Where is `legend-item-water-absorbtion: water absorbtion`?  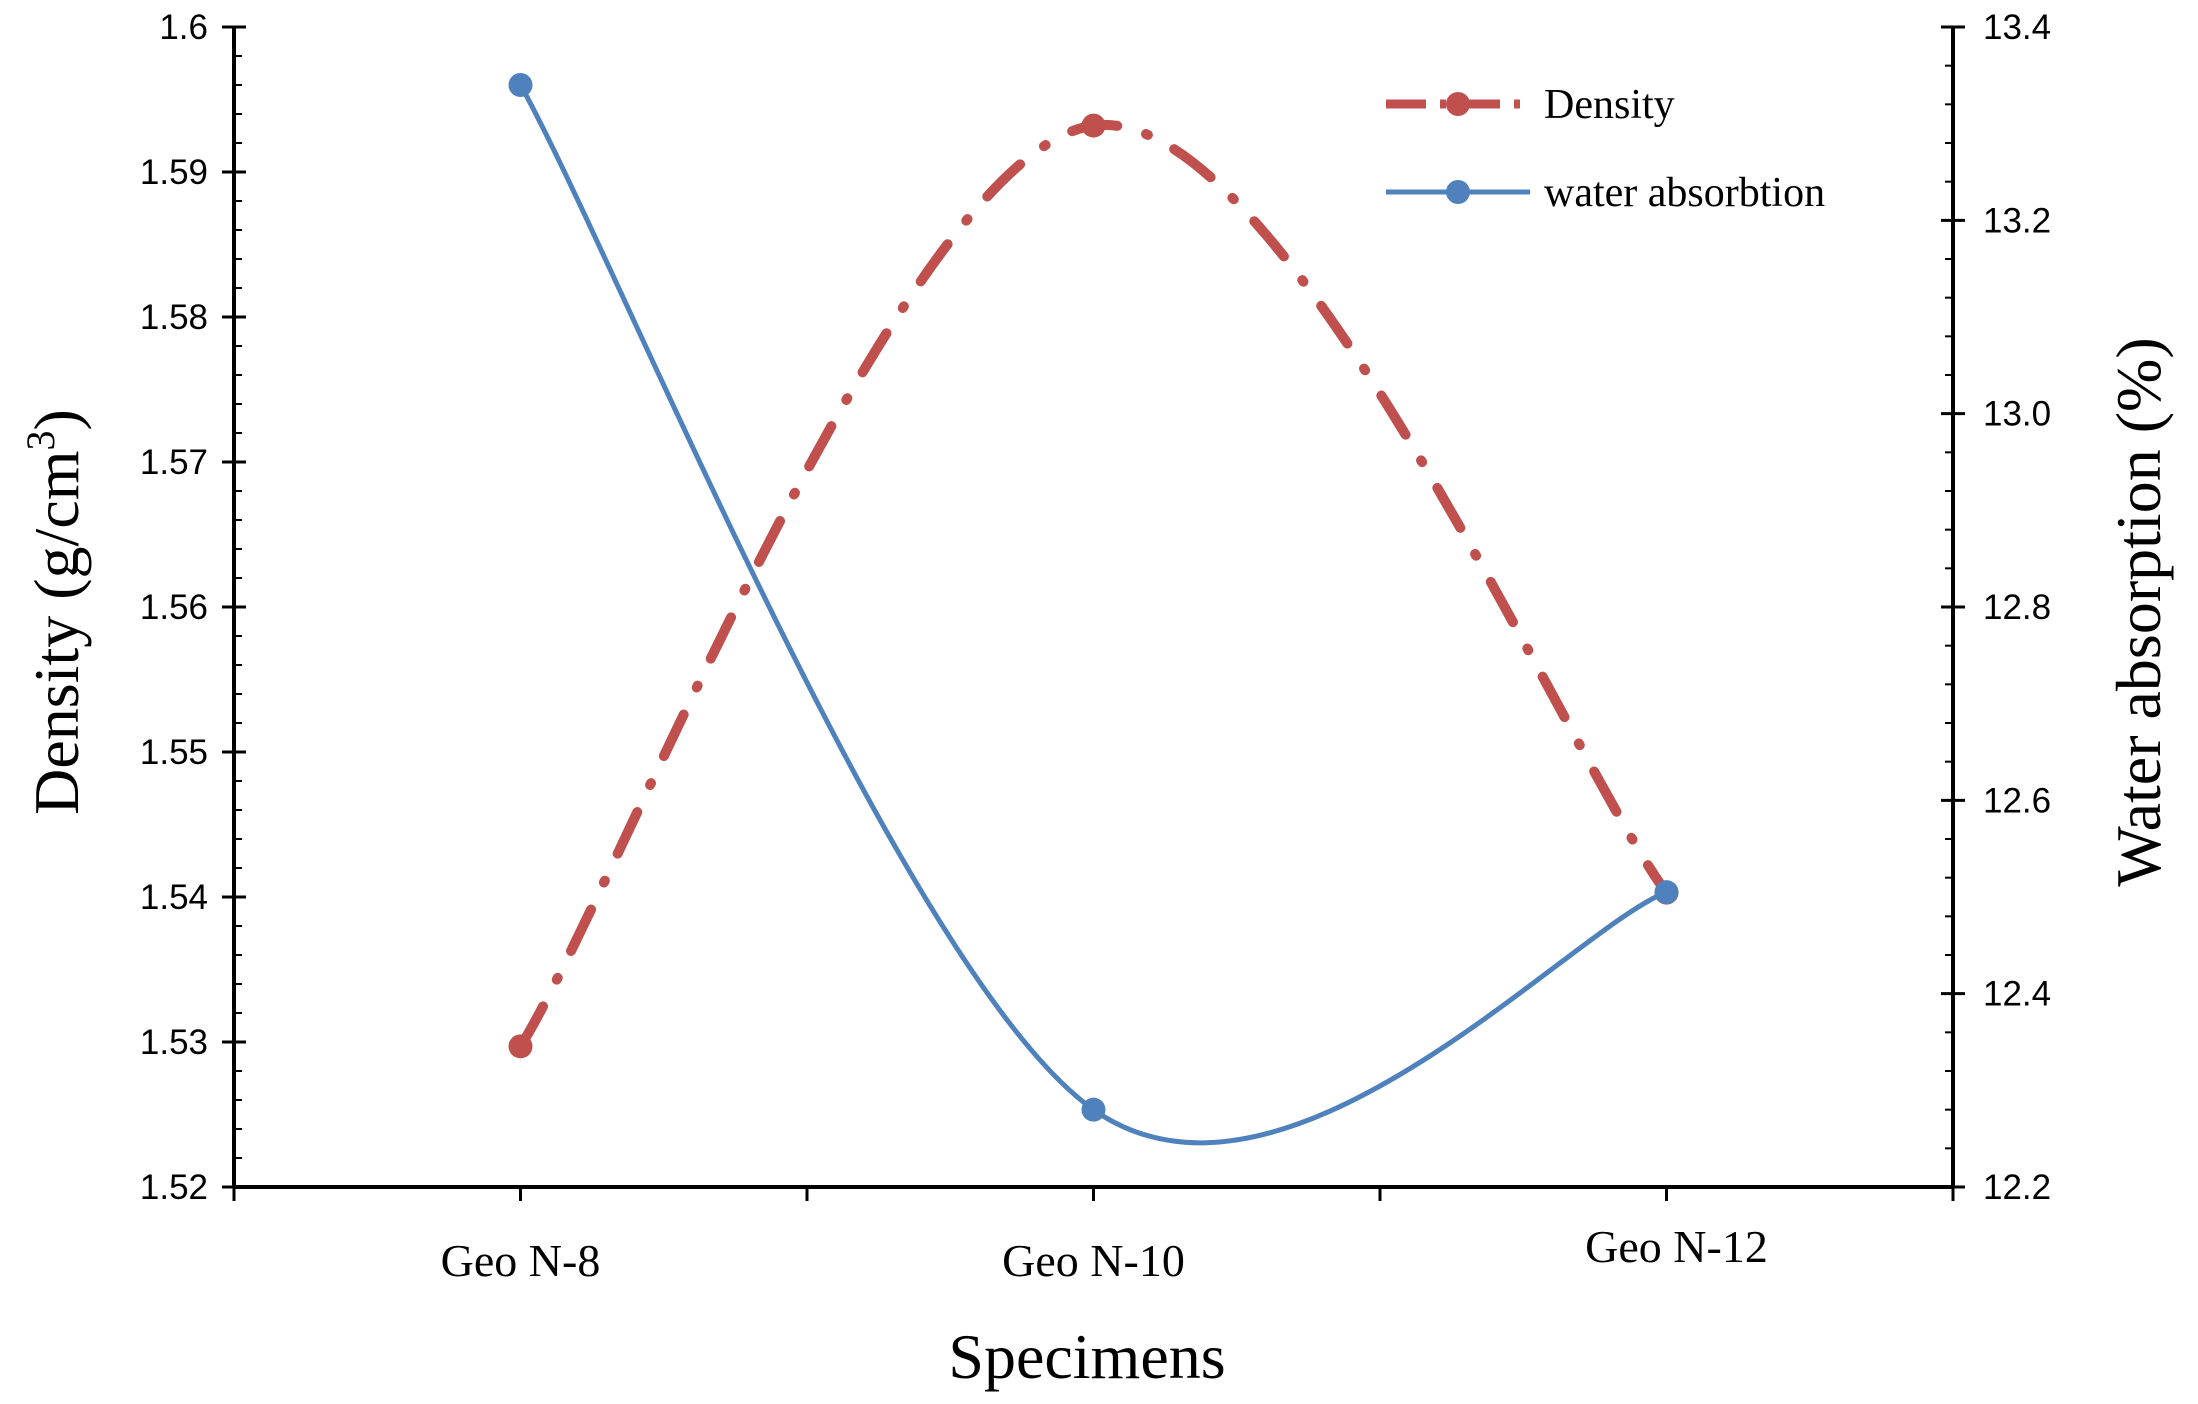 legend-item-water-absorbtion: water absorbtion is located at coordinates (1605, 193).